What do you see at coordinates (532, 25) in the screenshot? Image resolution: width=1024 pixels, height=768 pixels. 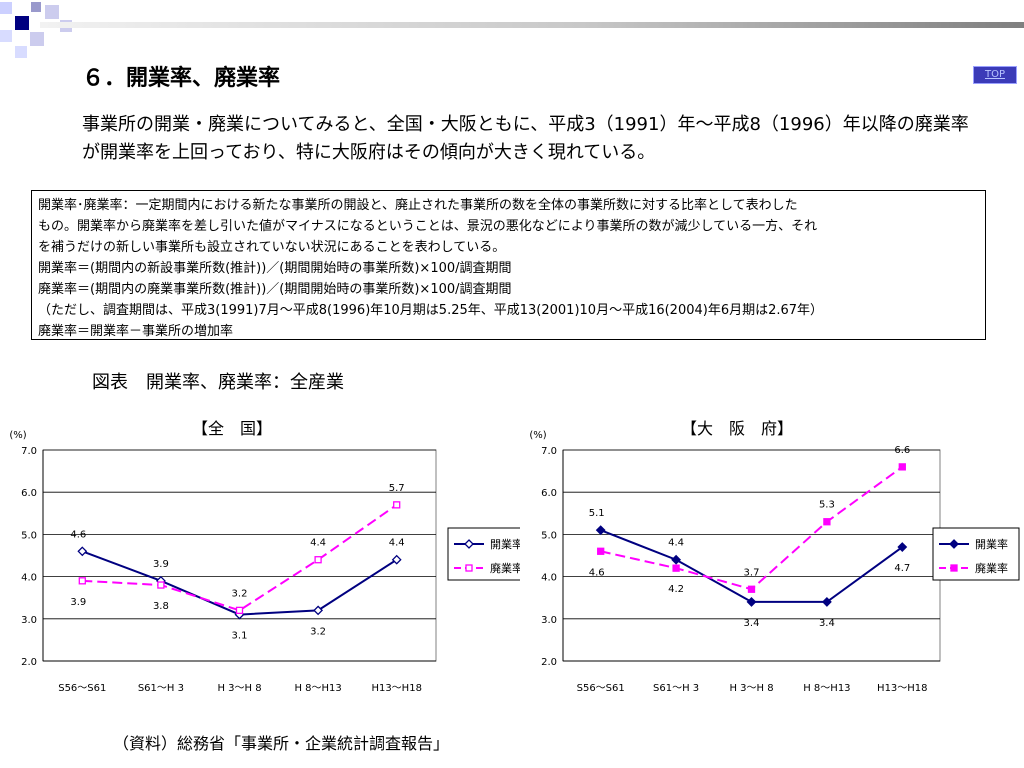 I see `header-bar` at bounding box center [532, 25].